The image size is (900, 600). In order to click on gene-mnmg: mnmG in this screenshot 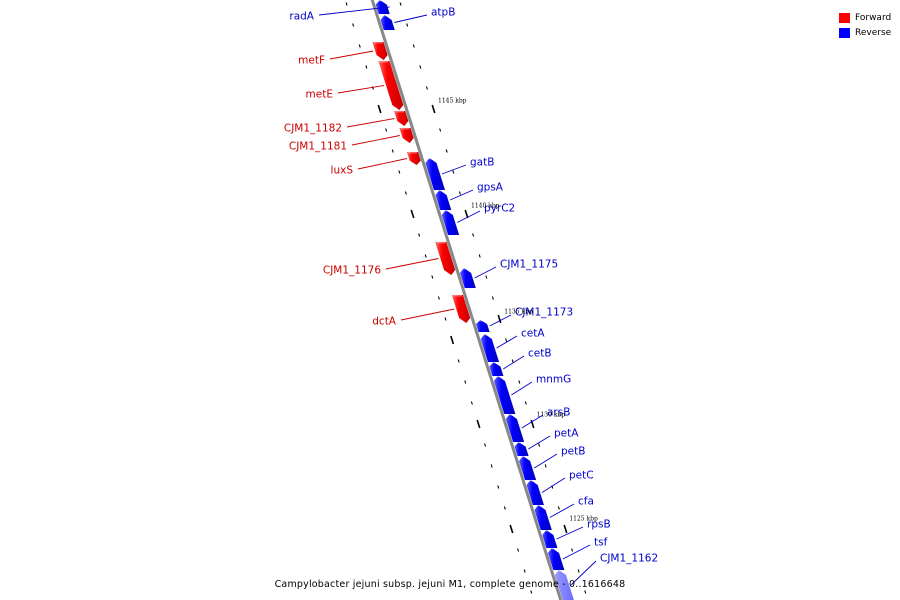, I will do `click(532, 394)`.